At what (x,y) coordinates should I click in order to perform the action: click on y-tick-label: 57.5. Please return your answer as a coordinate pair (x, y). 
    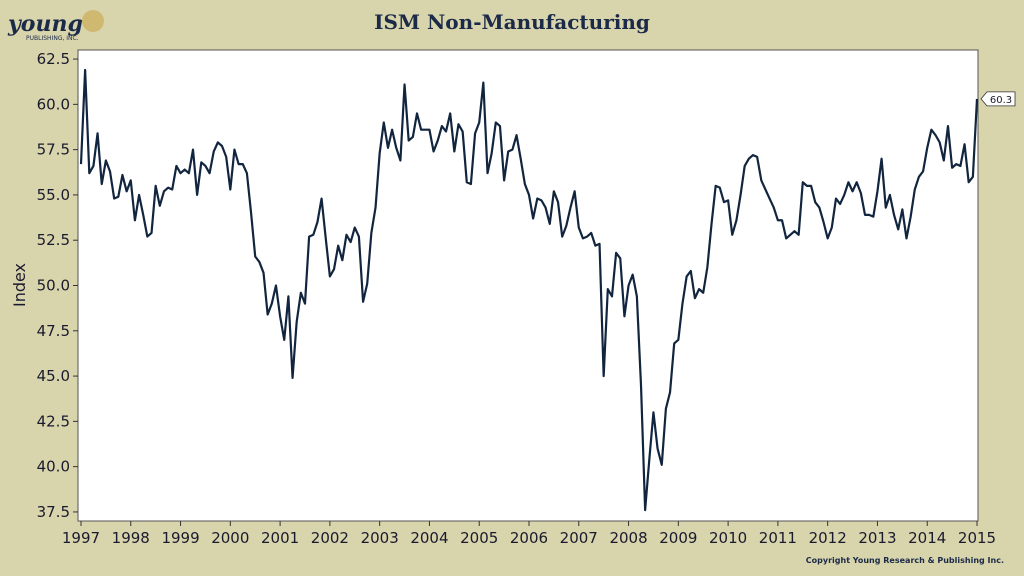
    Looking at the image, I should click on (53, 150).